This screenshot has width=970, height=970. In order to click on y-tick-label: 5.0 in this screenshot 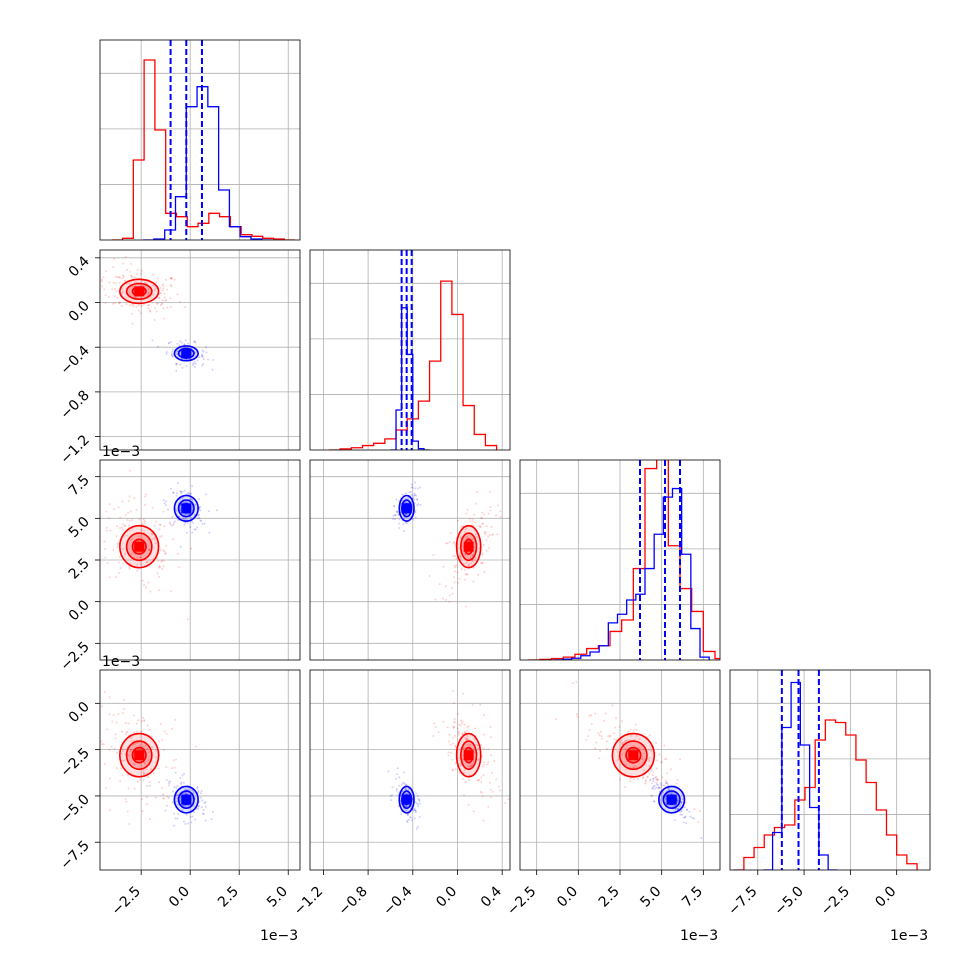, I will do `click(79, 527)`.